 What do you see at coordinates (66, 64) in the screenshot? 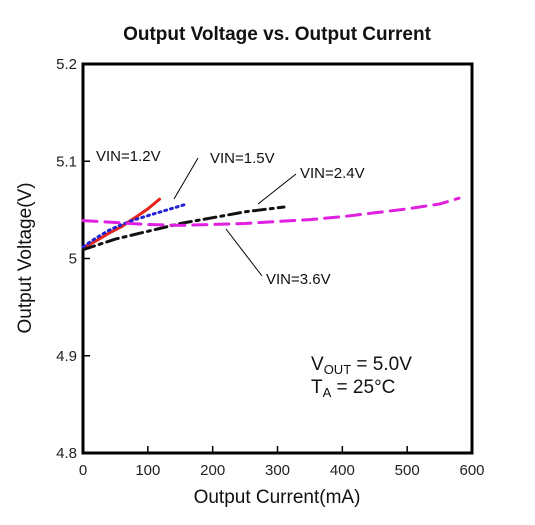
I see `y-tick-label: 5.2` at bounding box center [66, 64].